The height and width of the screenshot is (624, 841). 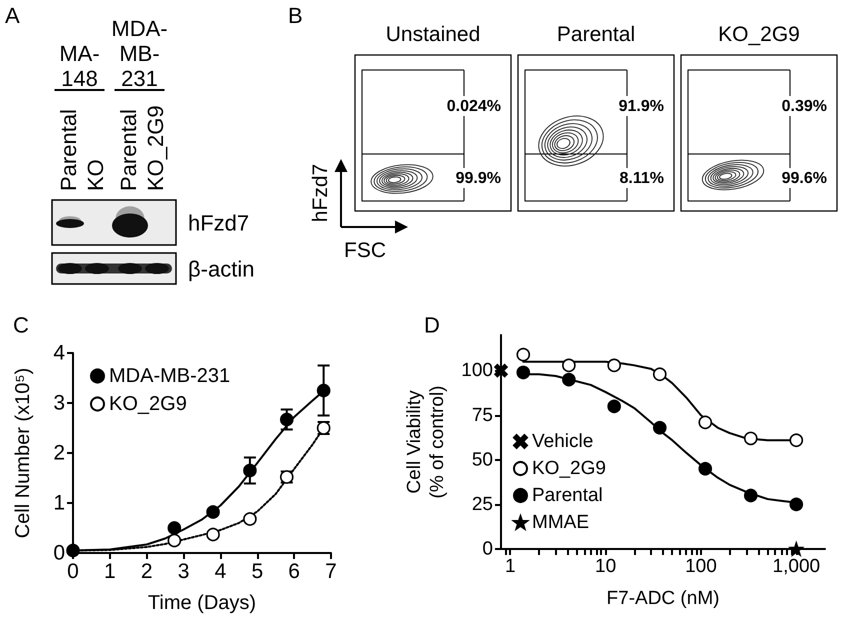 What do you see at coordinates (482, 504) in the screenshot?
I see `y-tick-label: 25` at bounding box center [482, 504].